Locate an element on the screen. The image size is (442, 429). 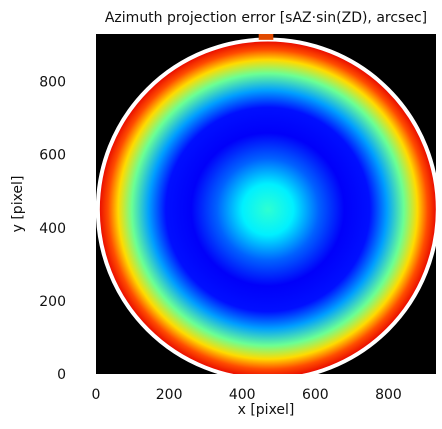
y-tick-label: 600 is located at coordinates (52, 156).